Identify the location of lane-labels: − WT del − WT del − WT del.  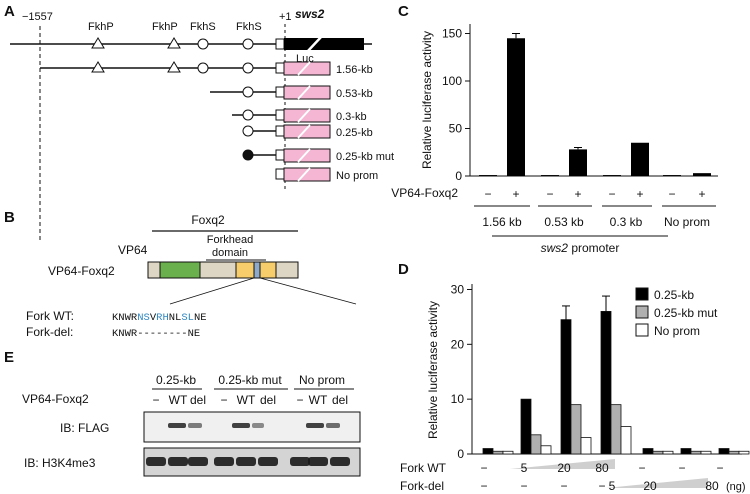
(250, 400).